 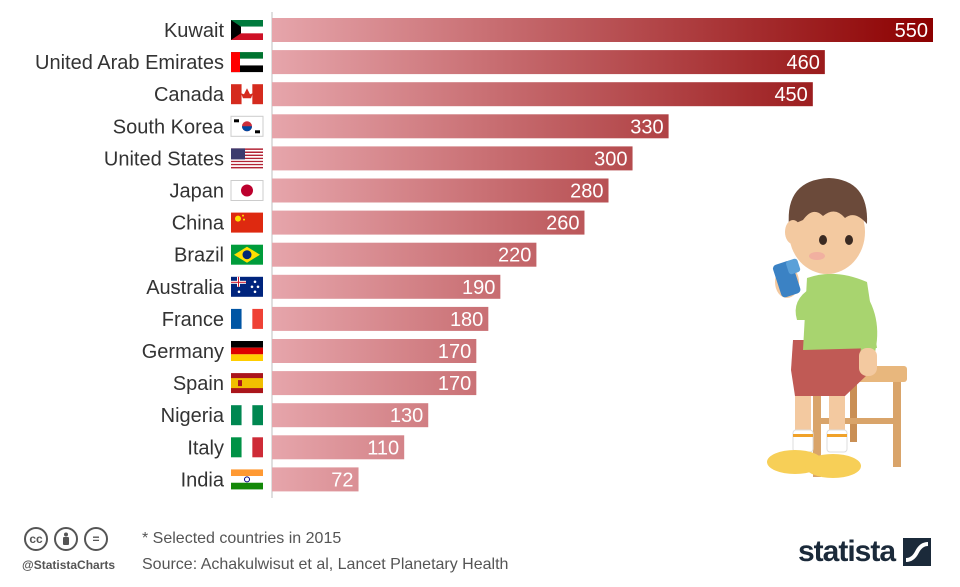 What do you see at coordinates (917, 552) in the screenshot?
I see `statista-logo-icon` at bounding box center [917, 552].